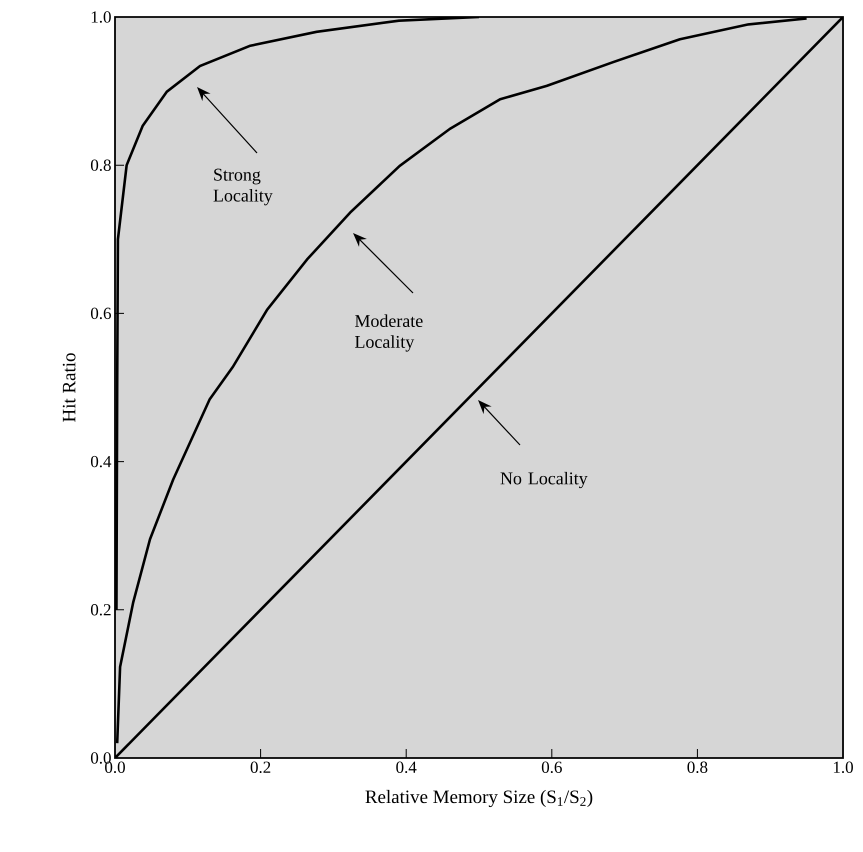  Describe the element at coordinates (100, 314) in the screenshot. I see `y-tick-label: 0.6` at that location.